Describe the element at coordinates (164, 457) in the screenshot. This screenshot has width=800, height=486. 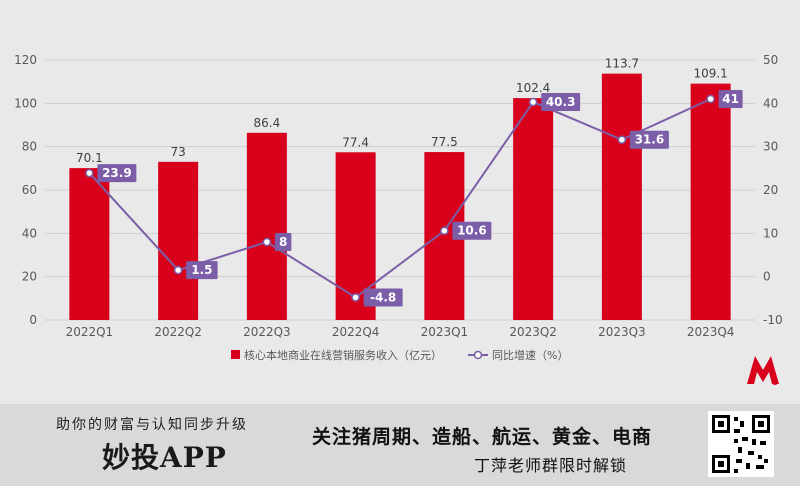
I see `promo-brand: 妙投APP` at that location.